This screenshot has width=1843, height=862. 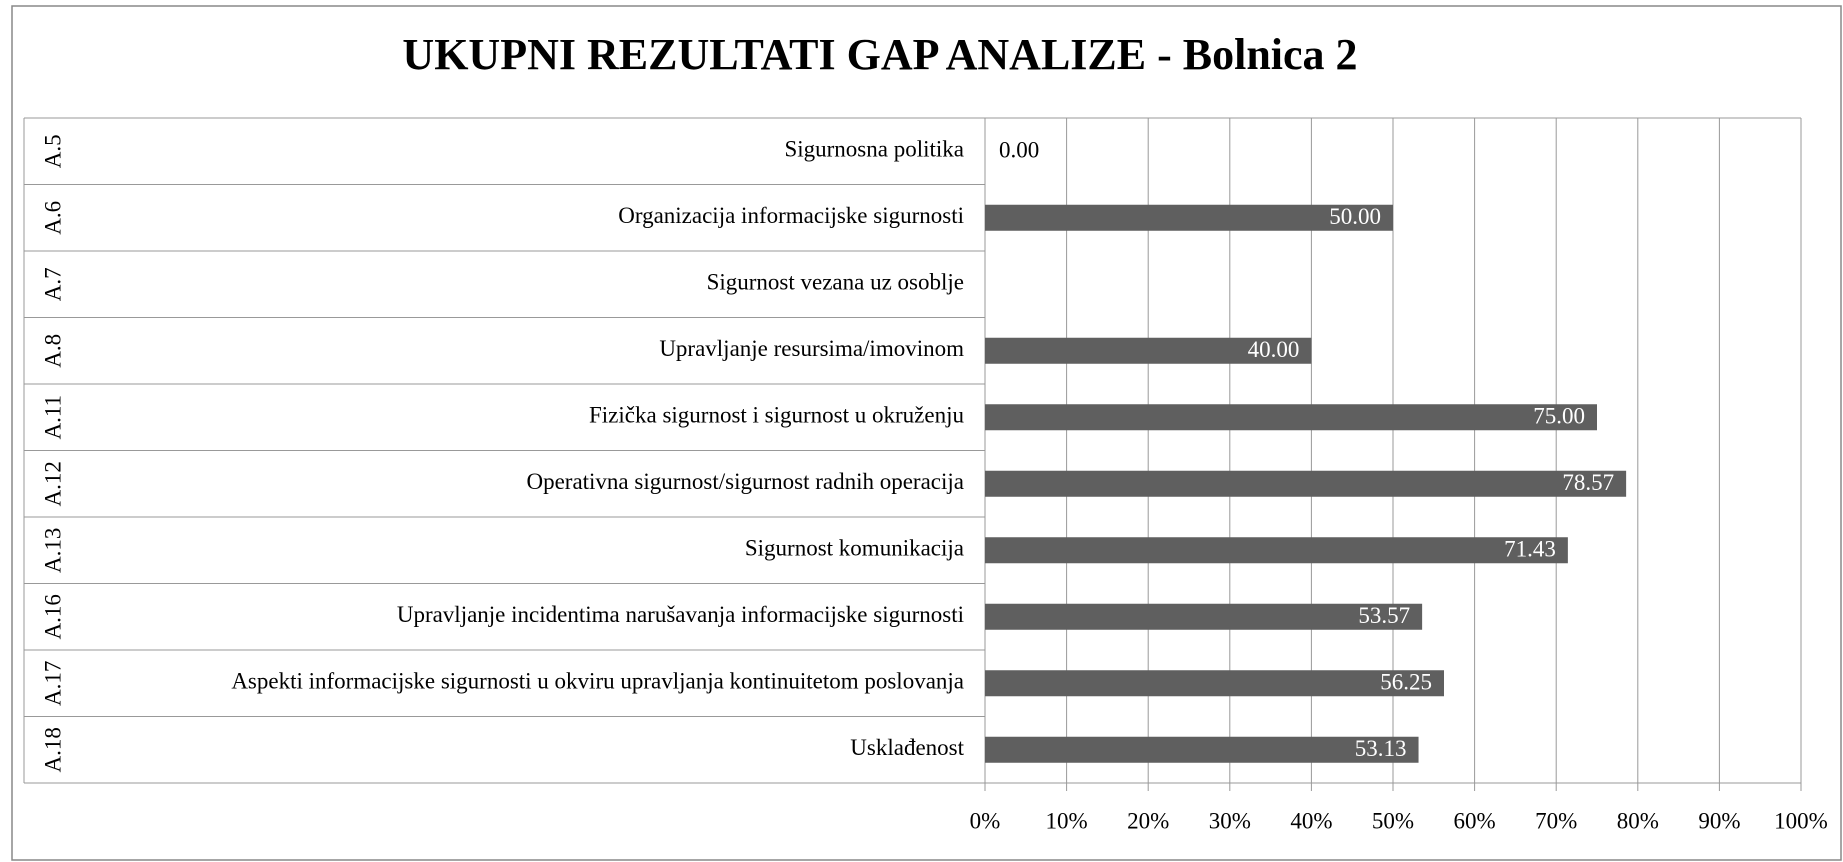 I want to click on x-tick-label: 70%, so click(x=1556, y=820).